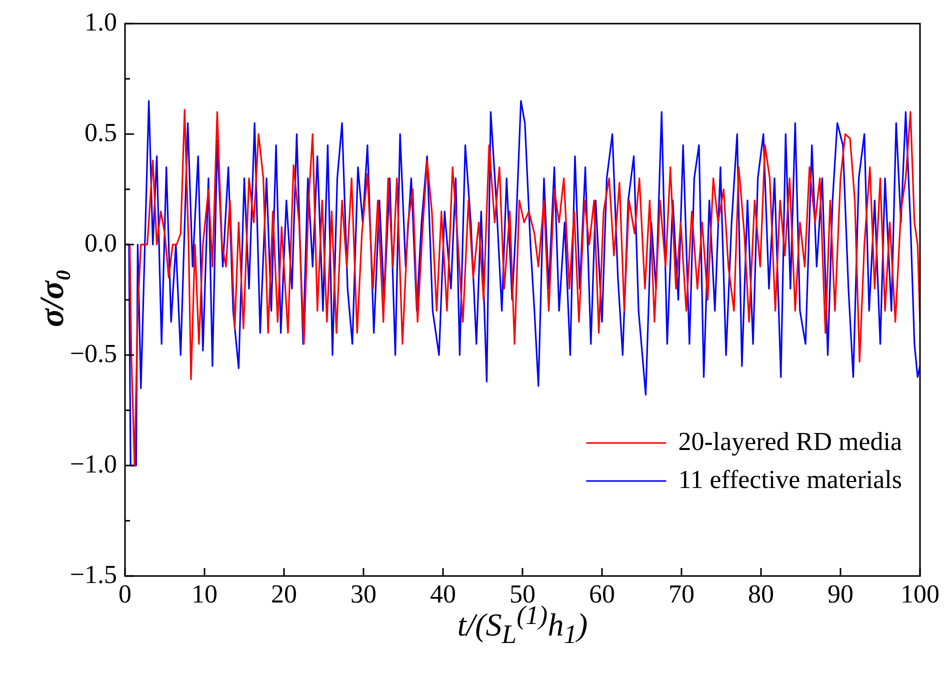  What do you see at coordinates (790, 441) in the screenshot?
I see `legend-label: 20-layered RD media` at bounding box center [790, 441].